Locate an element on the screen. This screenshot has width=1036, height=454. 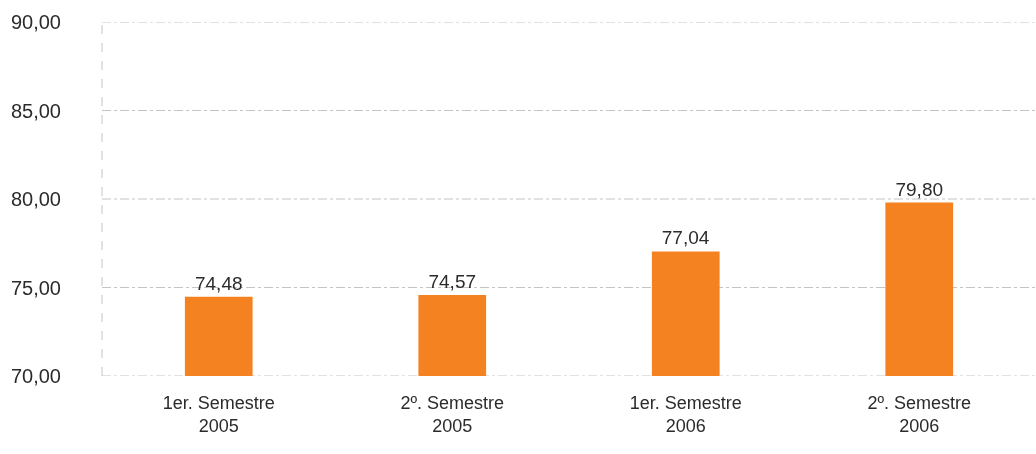
x-tick-label: 2º. Semestre 2005 is located at coordinates (452, 415).